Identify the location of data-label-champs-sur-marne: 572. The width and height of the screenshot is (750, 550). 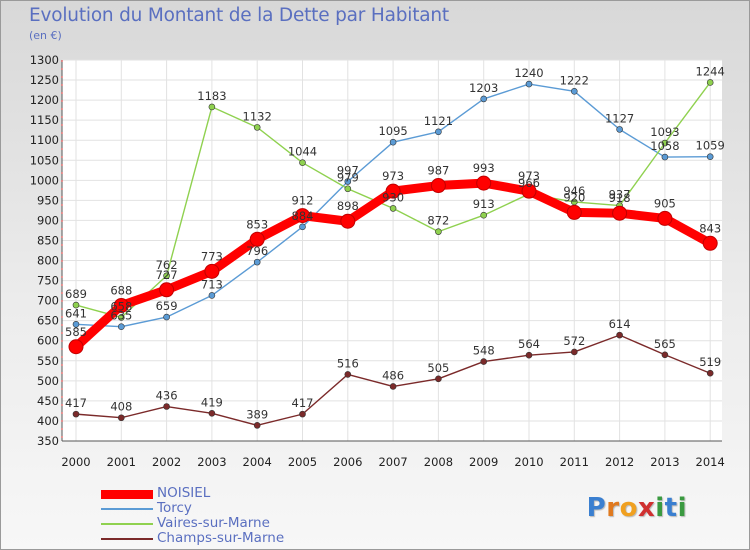
(574, 341).